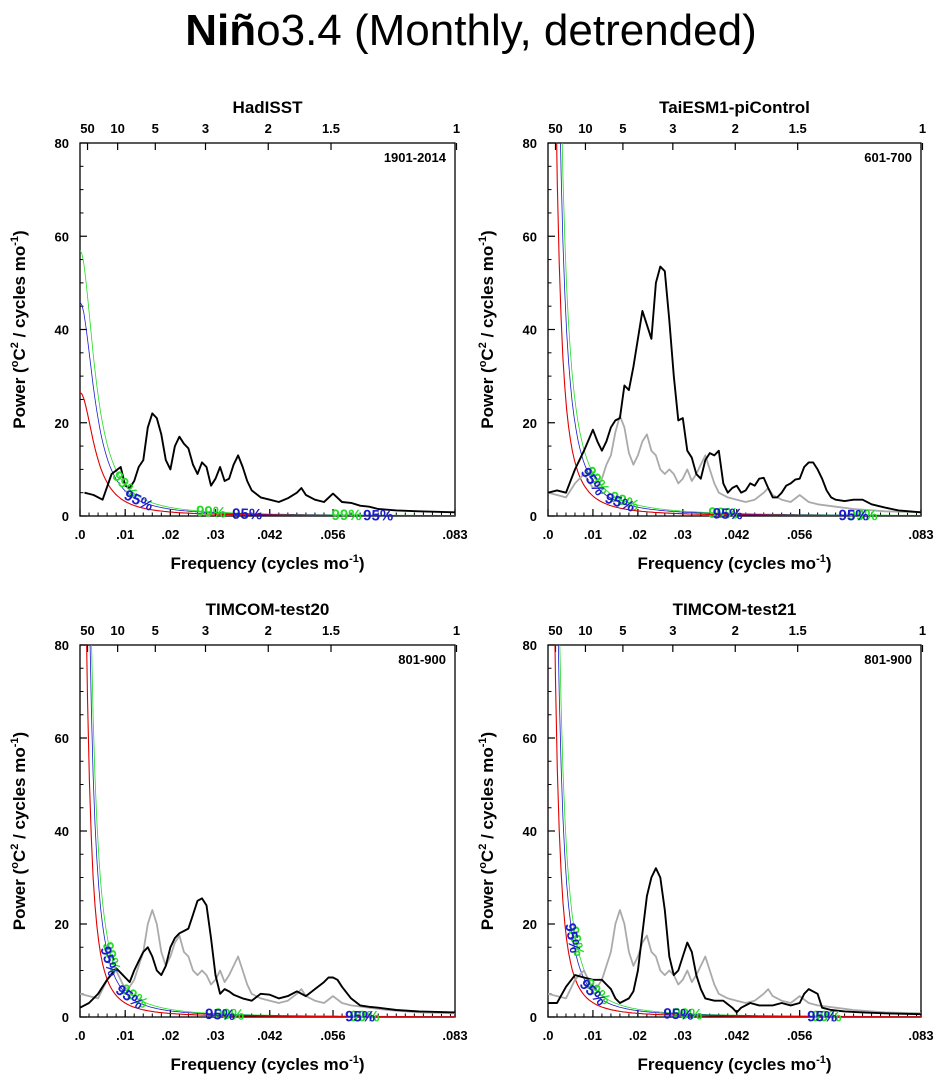 The width and height of the screenshot is (942, 1084). Describe the element at coordinates (888, 157) in the screenshot. I see `period-label: 601-700` at that location.